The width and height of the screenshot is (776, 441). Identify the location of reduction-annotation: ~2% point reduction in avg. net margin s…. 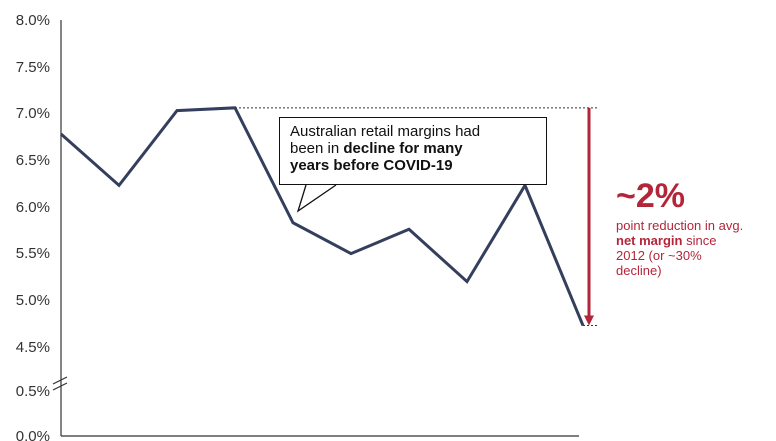
(696, 227).